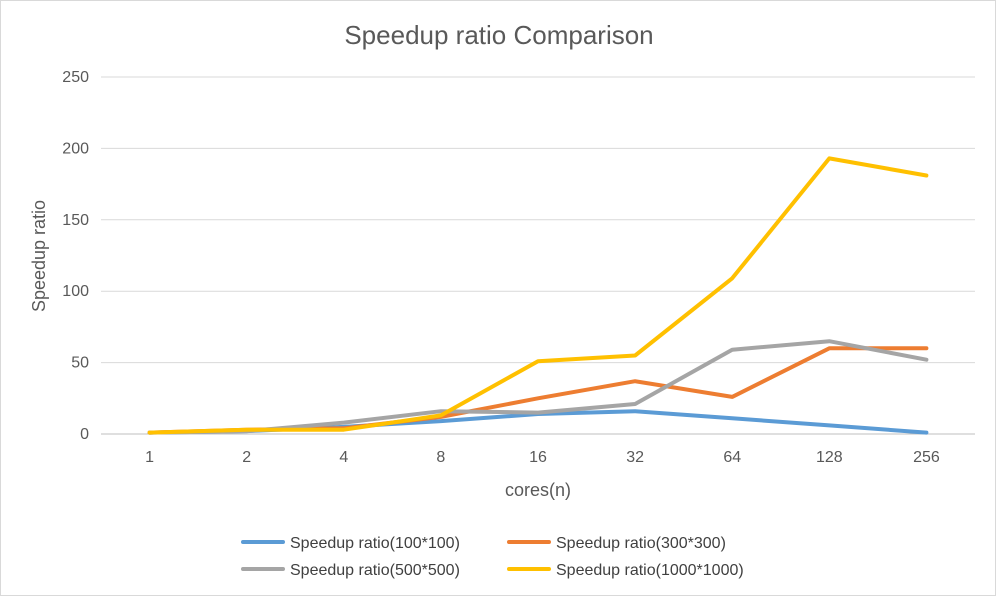 This screenshot has width=996, height=597. I want to click on legend-item: Speedup ratio(1000*1000), so click(625, 570).